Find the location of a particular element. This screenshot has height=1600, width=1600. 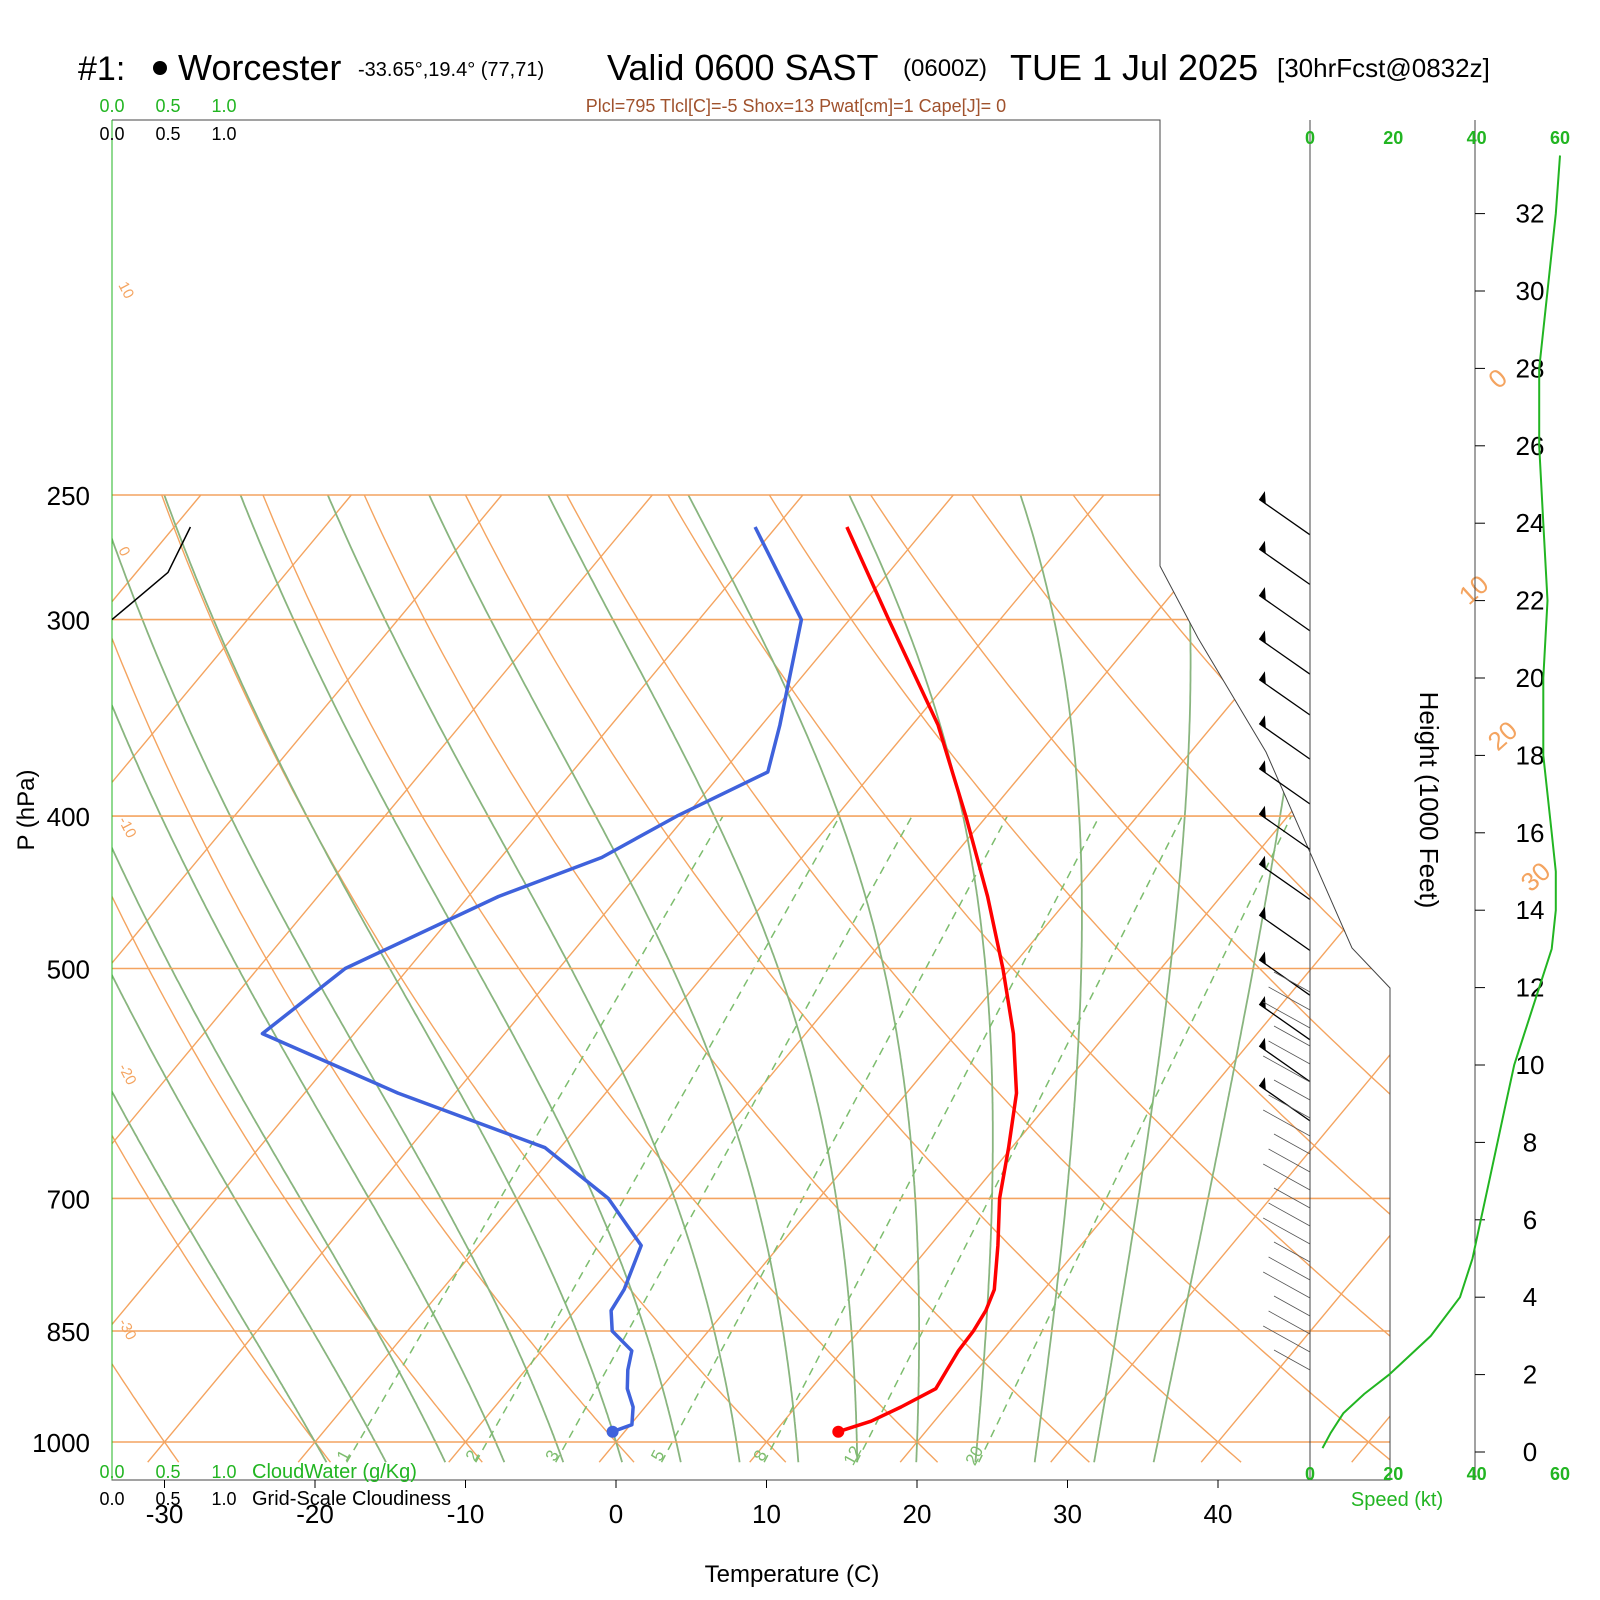

wind-barbs is located at coordinates (1284, 931).